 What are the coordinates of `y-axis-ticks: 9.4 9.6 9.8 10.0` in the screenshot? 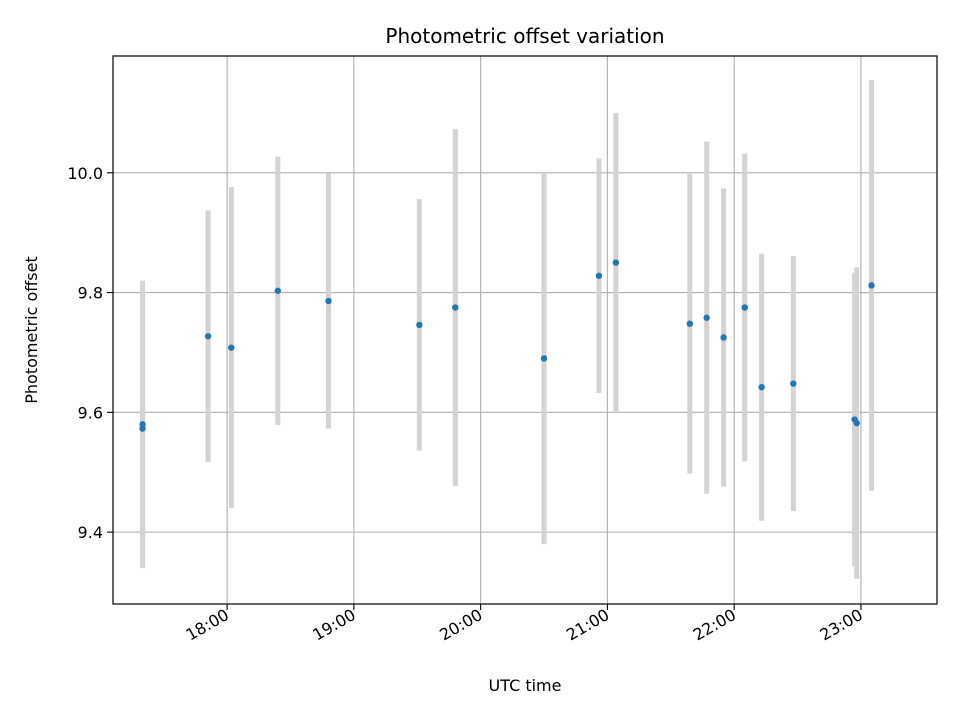 It's located at (90, 353).